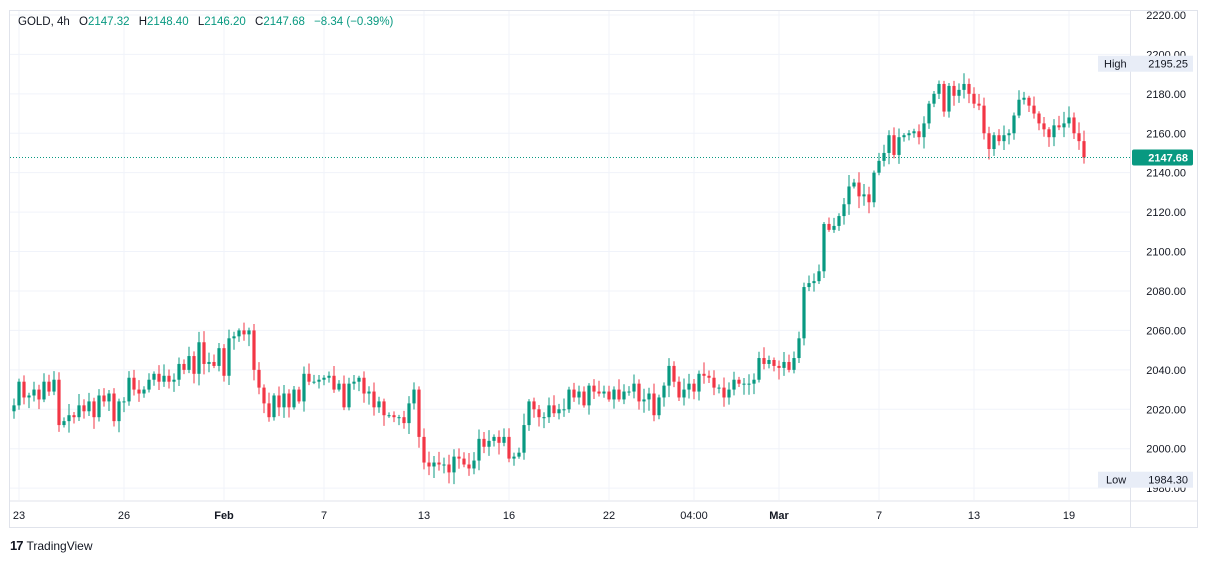  I want to click on last-price-tag, so click(1162, 157).